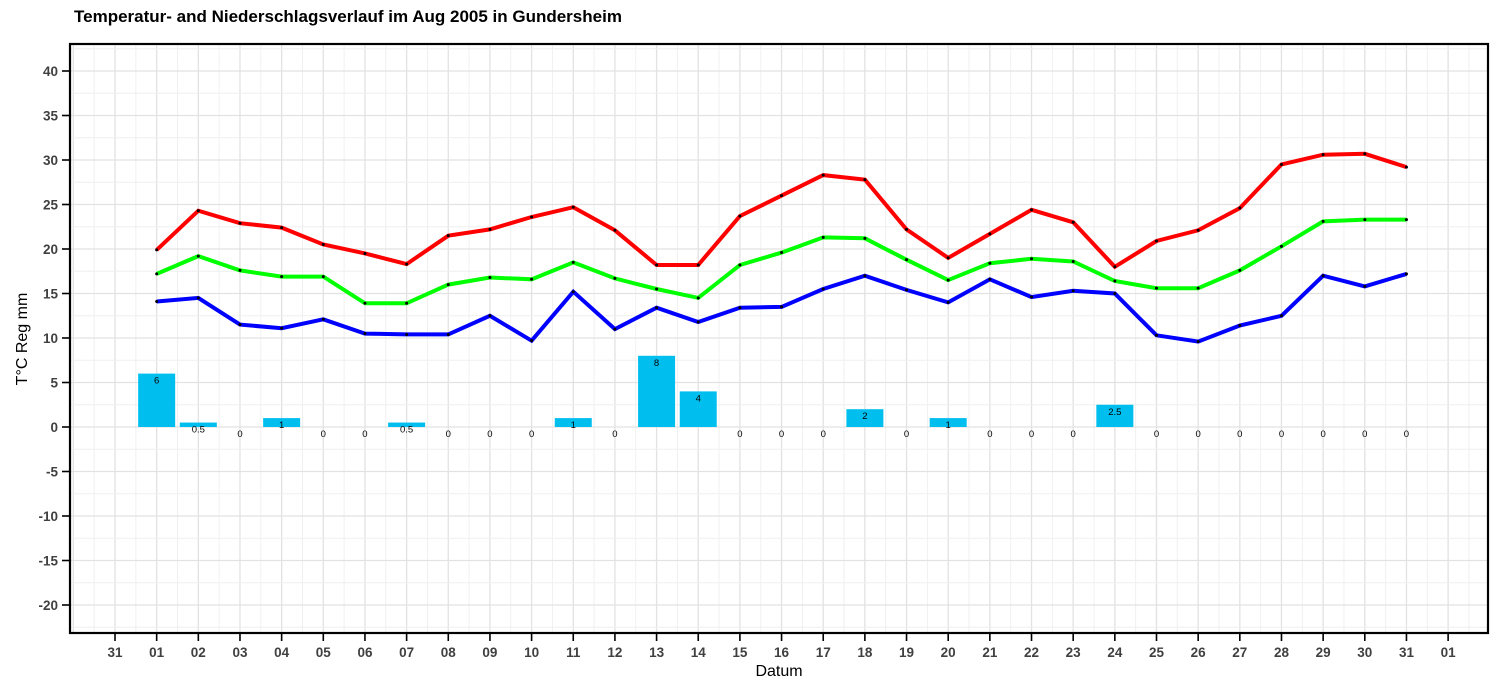 The width and height of the screenshot is (1500, 700). What do you see at coordinates (698, 398) in the screenshot?
I see `precip-bar-label: 4` at bounding box center [698, 398].